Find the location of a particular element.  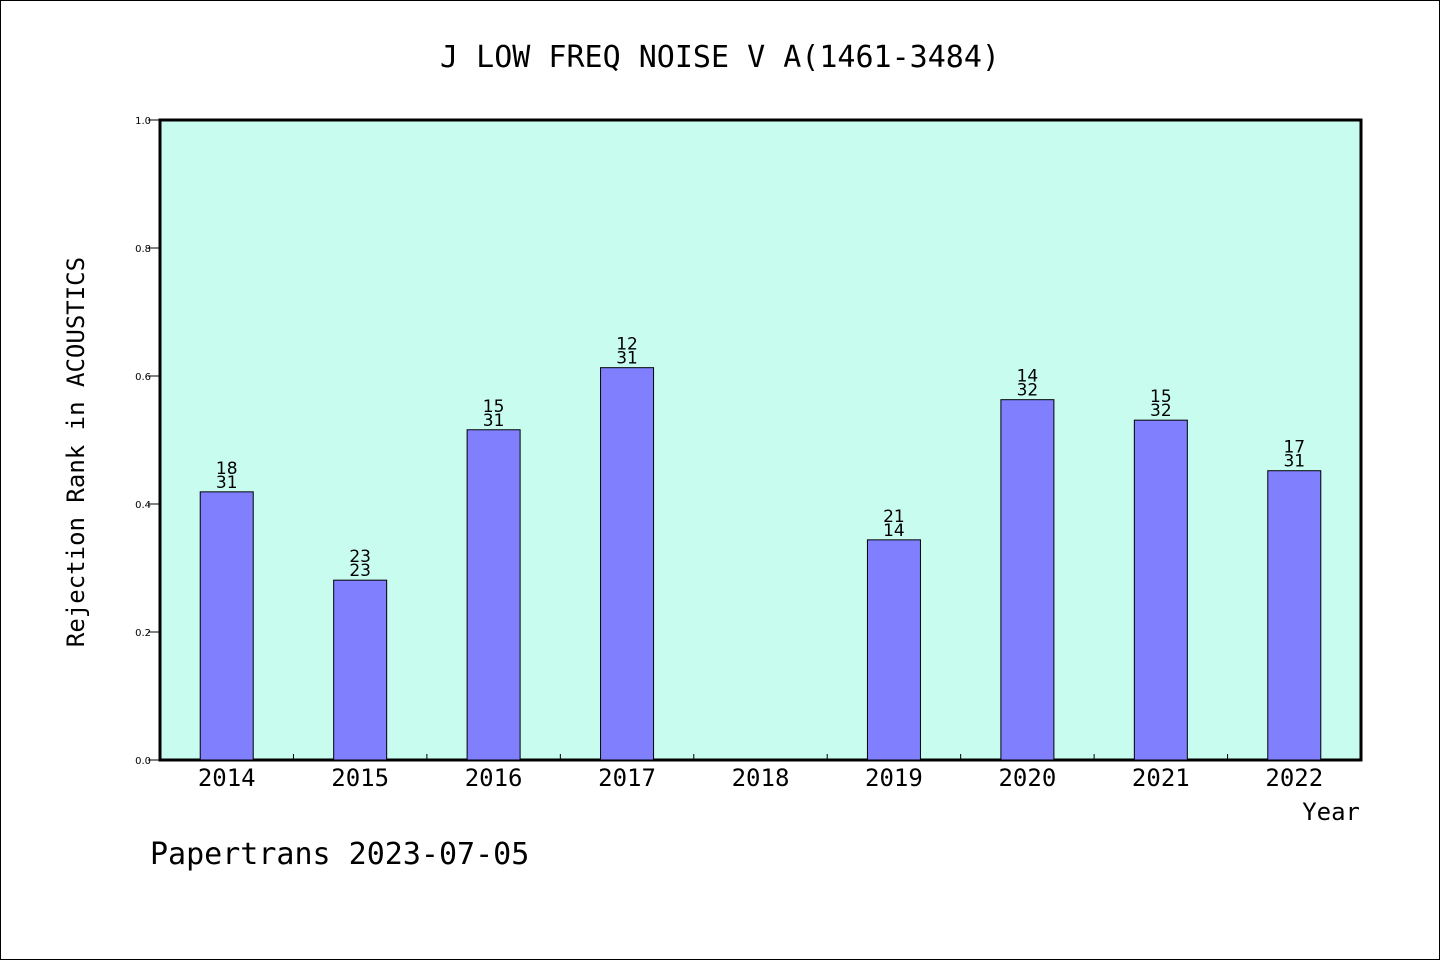

y-axis-label: Rejection Rank in ACOUSTICS is located at coordinates (76, 452).